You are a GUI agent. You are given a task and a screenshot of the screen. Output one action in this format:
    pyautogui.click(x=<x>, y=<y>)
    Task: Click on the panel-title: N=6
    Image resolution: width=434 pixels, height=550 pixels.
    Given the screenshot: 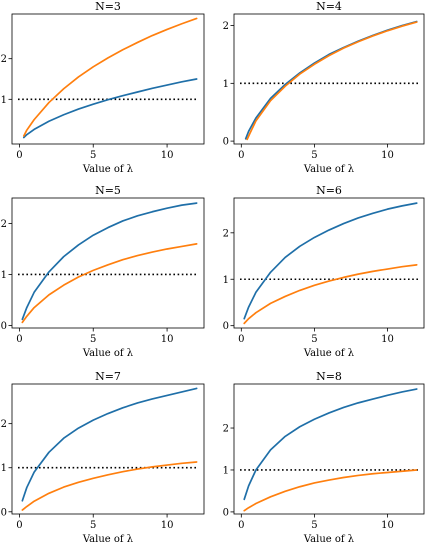 What is the action you would take?
    pyautogui.click(x=329, y=190)
    